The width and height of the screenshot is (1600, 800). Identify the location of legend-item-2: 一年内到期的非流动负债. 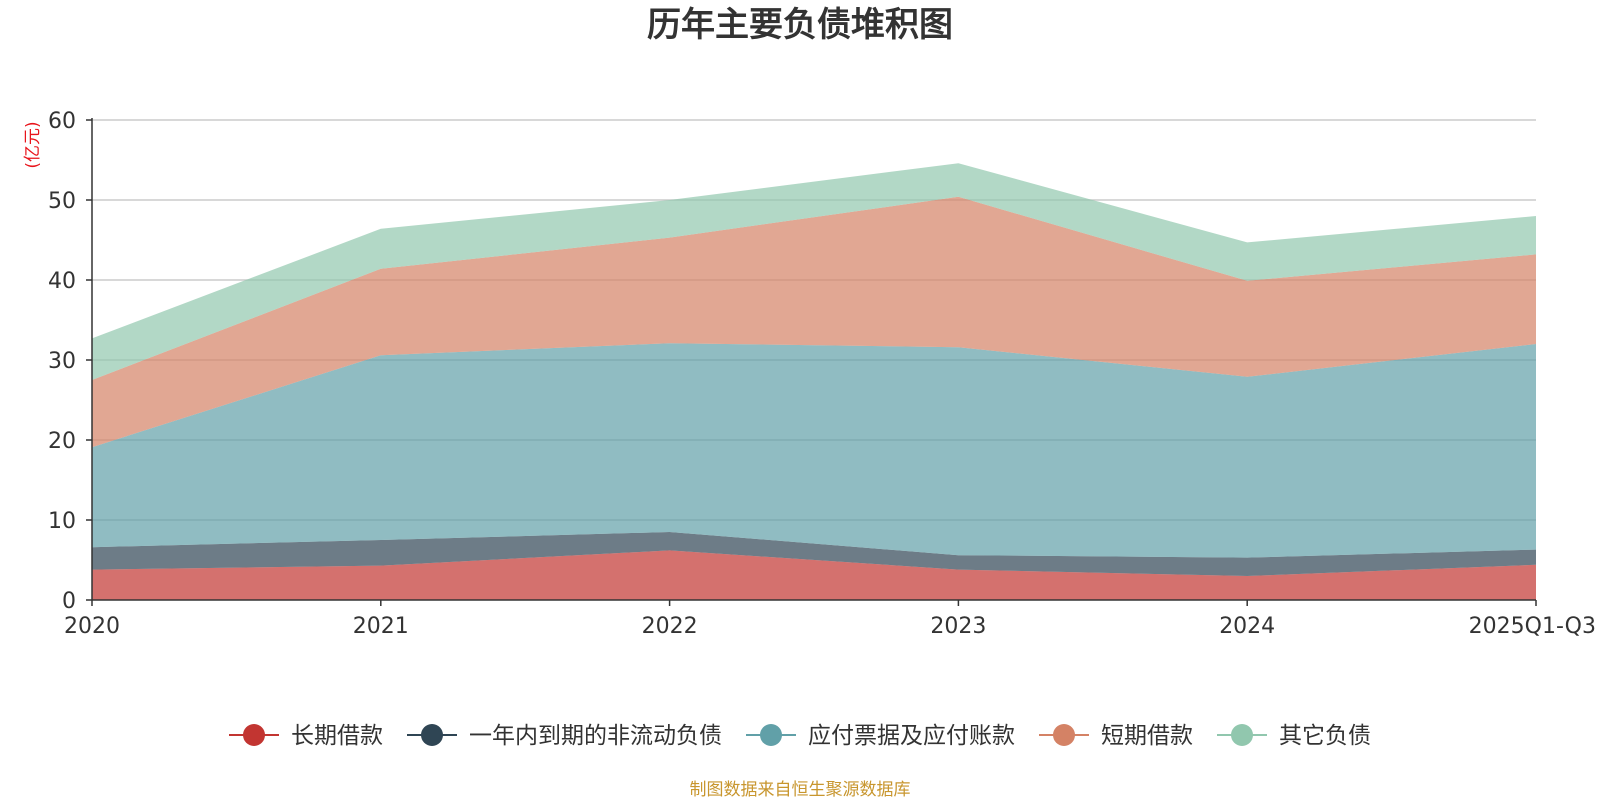
(564, 736).